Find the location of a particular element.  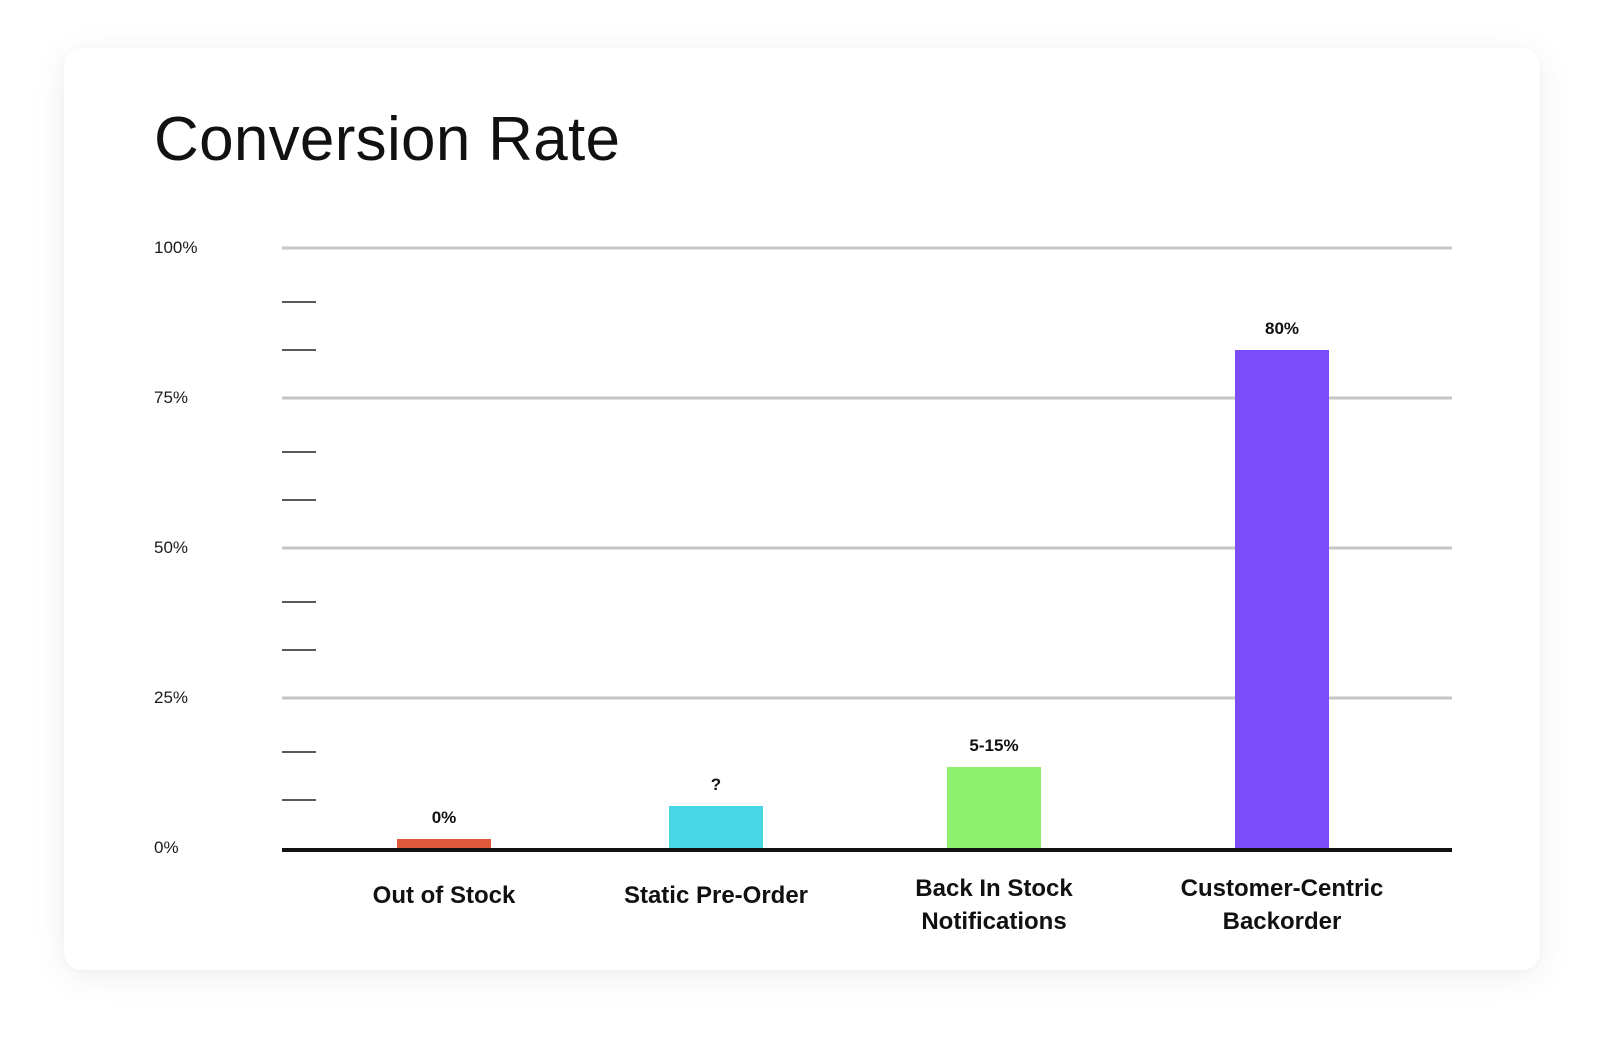

x-category-label: Back In Stock is located at coordinates (994, 888).